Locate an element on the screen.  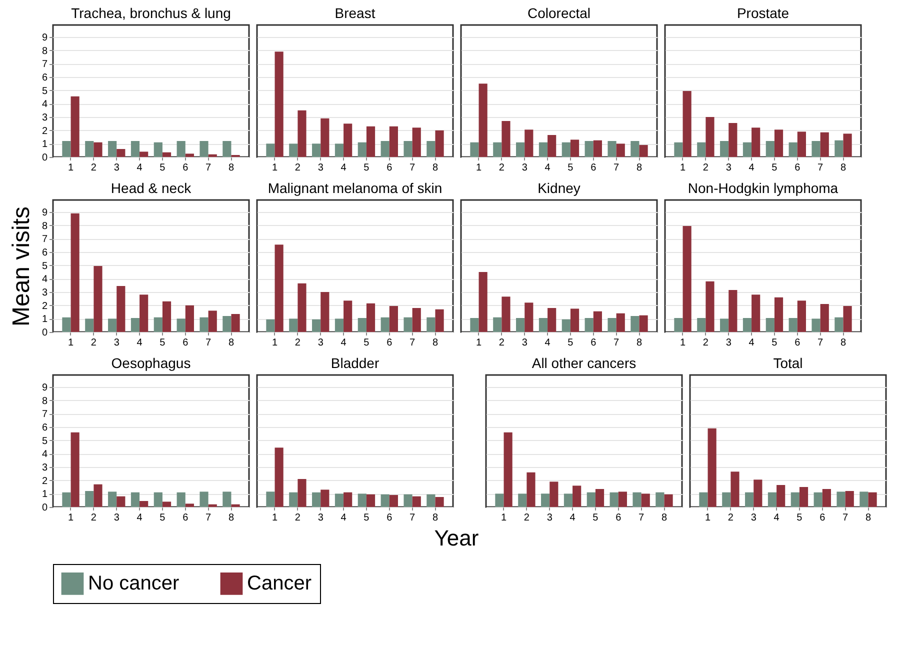
chart-title: Breast is located at coordinates (355, 13).